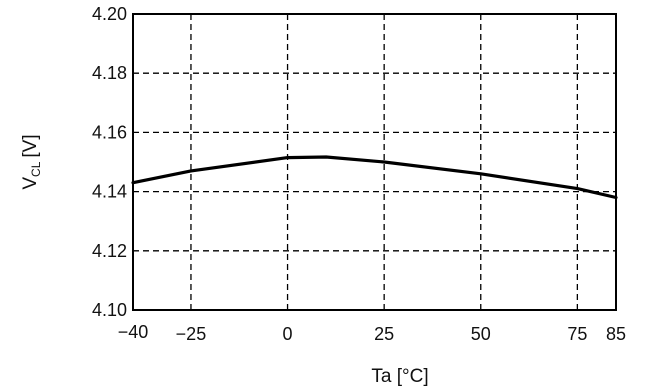 This screenshot has width=651, height=392. What do you see at coordinates (109, 192) in the screenshot?
I see `y-tick-label: 4.14` at bounding box center [109, 192].